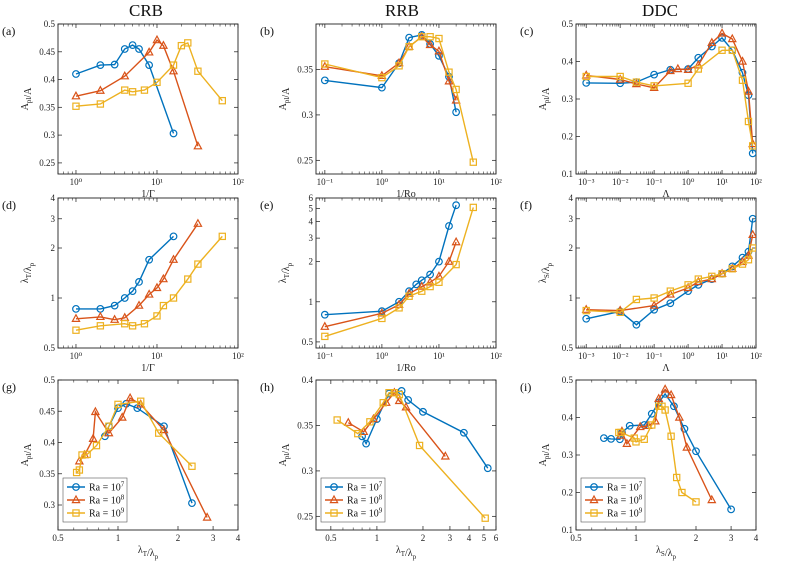 The height and width of the screenshot is (586, 789). I want to click on legend-label-exp: 9, so click(641, 511).